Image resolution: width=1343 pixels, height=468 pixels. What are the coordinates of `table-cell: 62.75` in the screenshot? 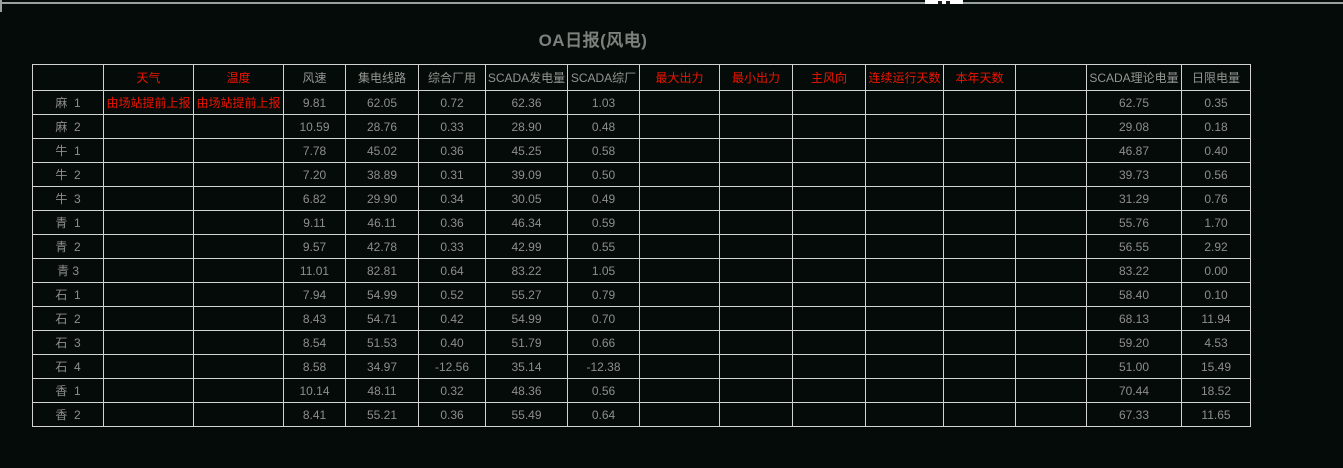 It's located at (1134, 102).